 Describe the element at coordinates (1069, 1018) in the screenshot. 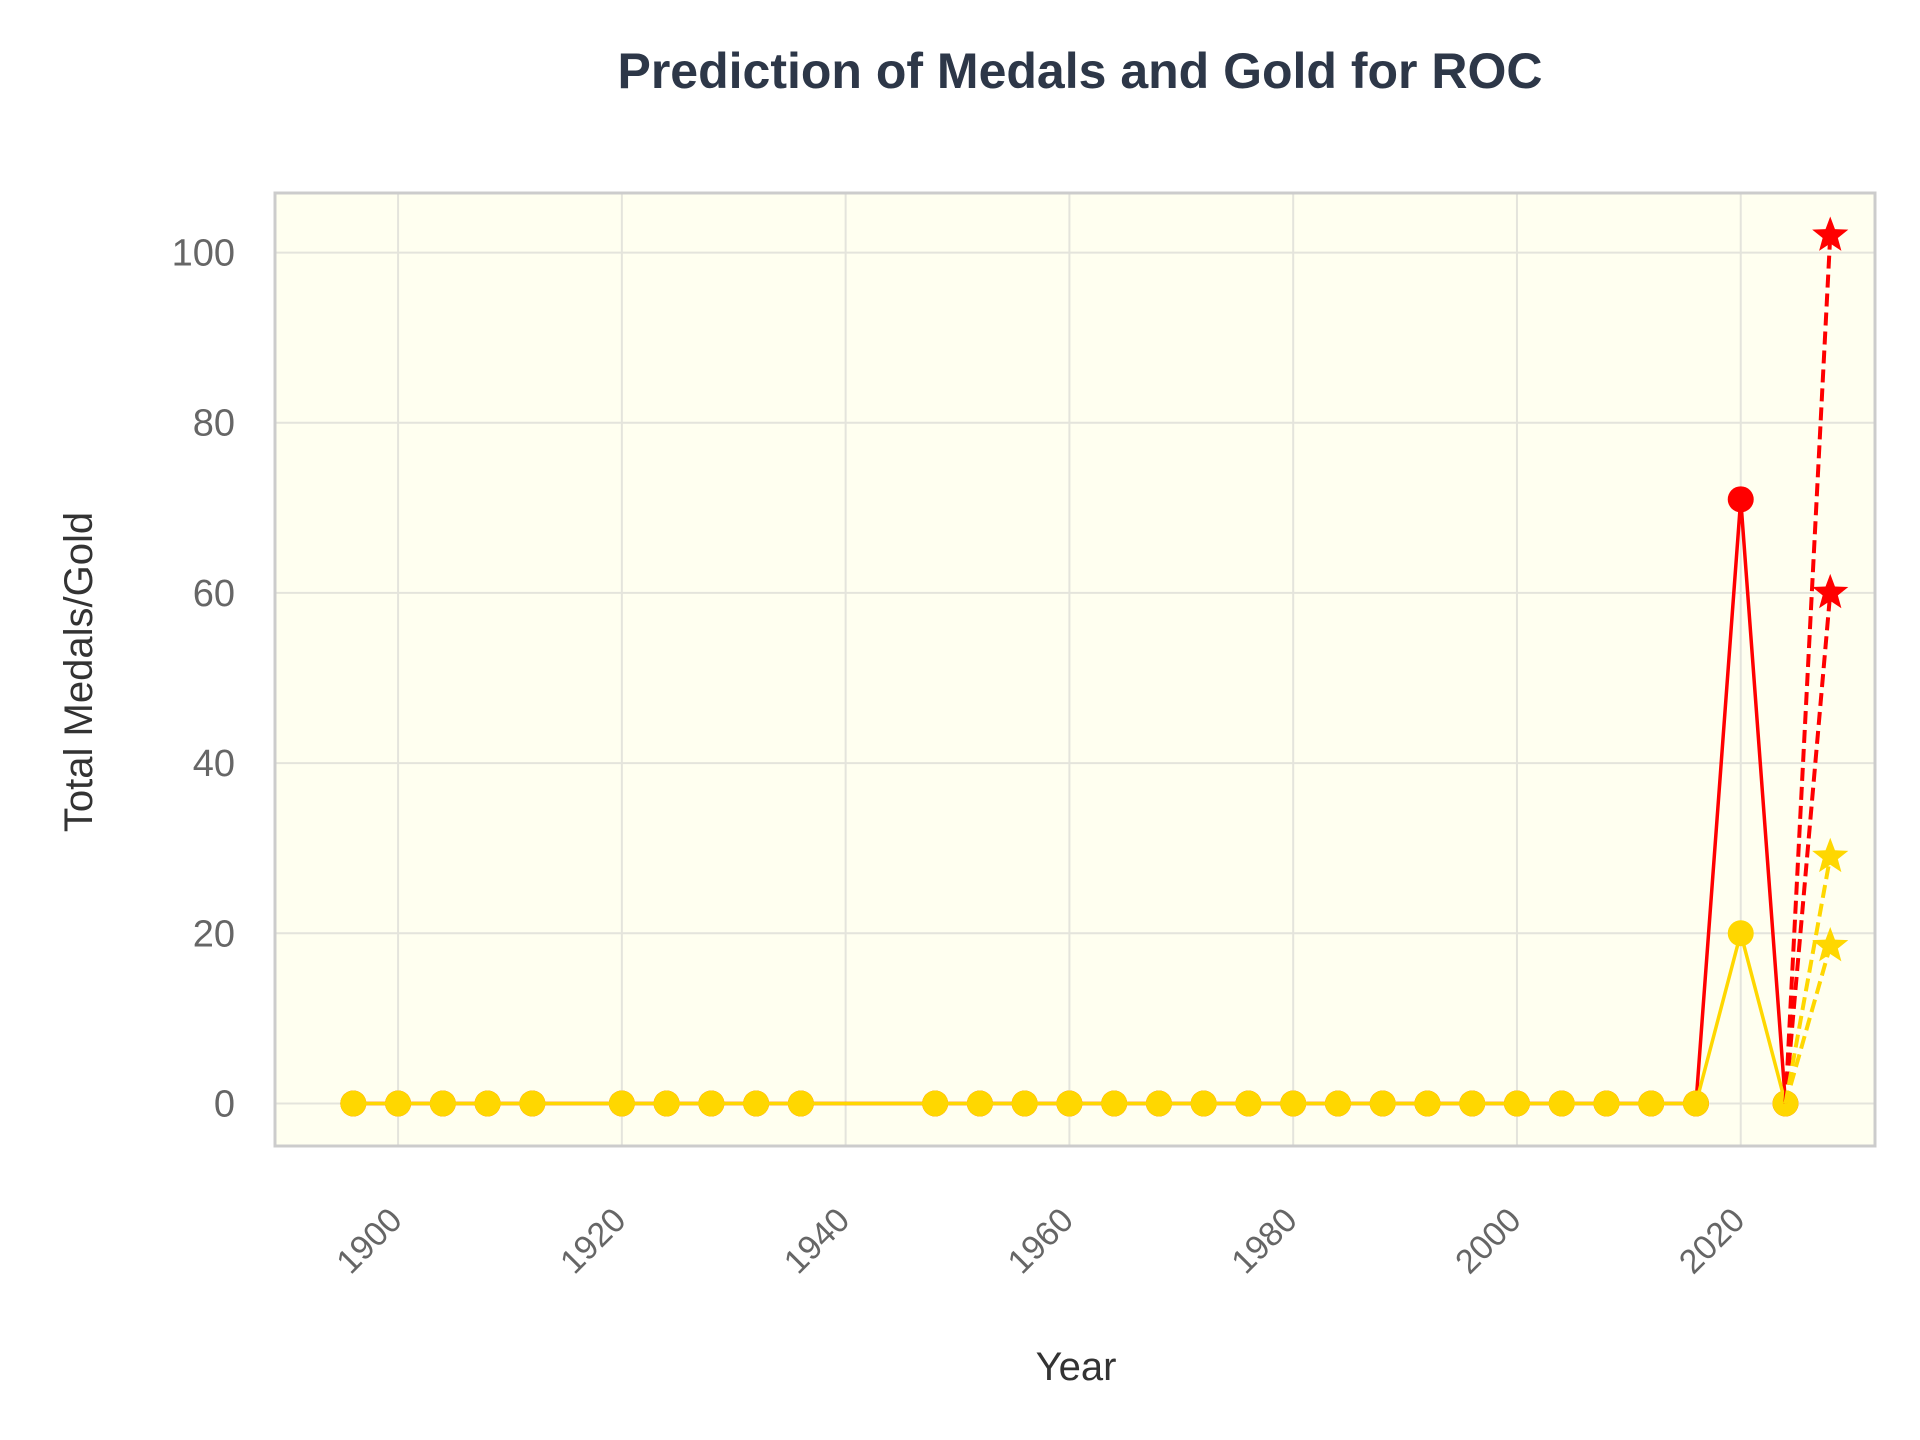

I see `series-gold` at that location.